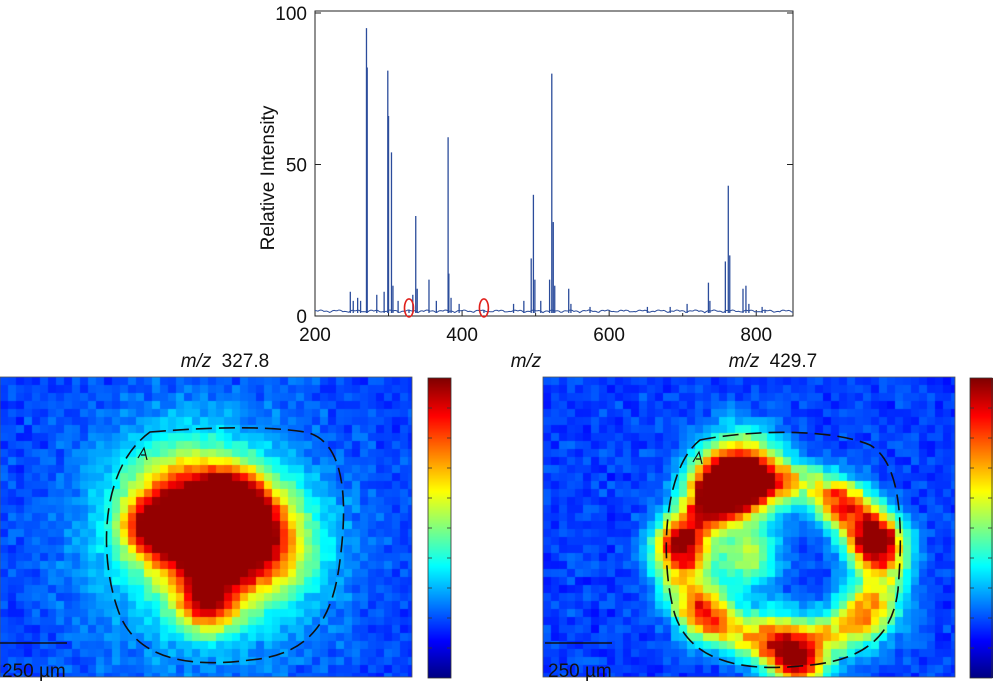 This screenshot has width=993, height=682. Describe the element at coordinates (296, 166) in the screenshot. I see `y-tick-label: 50` at that location.